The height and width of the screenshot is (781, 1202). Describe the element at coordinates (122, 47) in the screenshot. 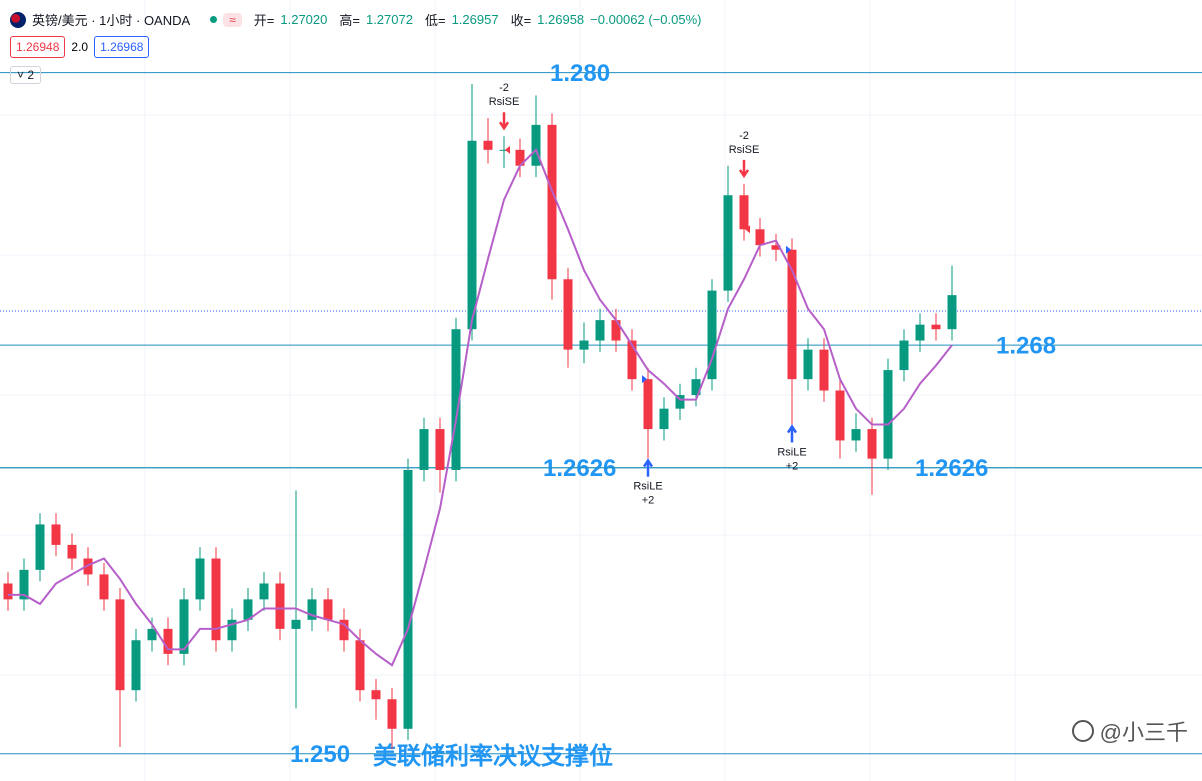

I see `buy-button: 1.26968` at that location.